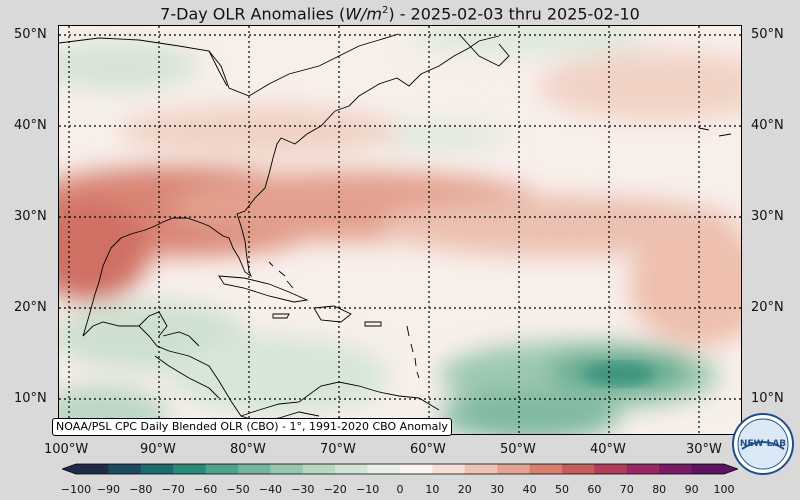 This screenshot has width=800, height=500. Describe the element at coordinates (173, 489) in the screenshot. I see `colorbar-tick-label: −70` at that location.